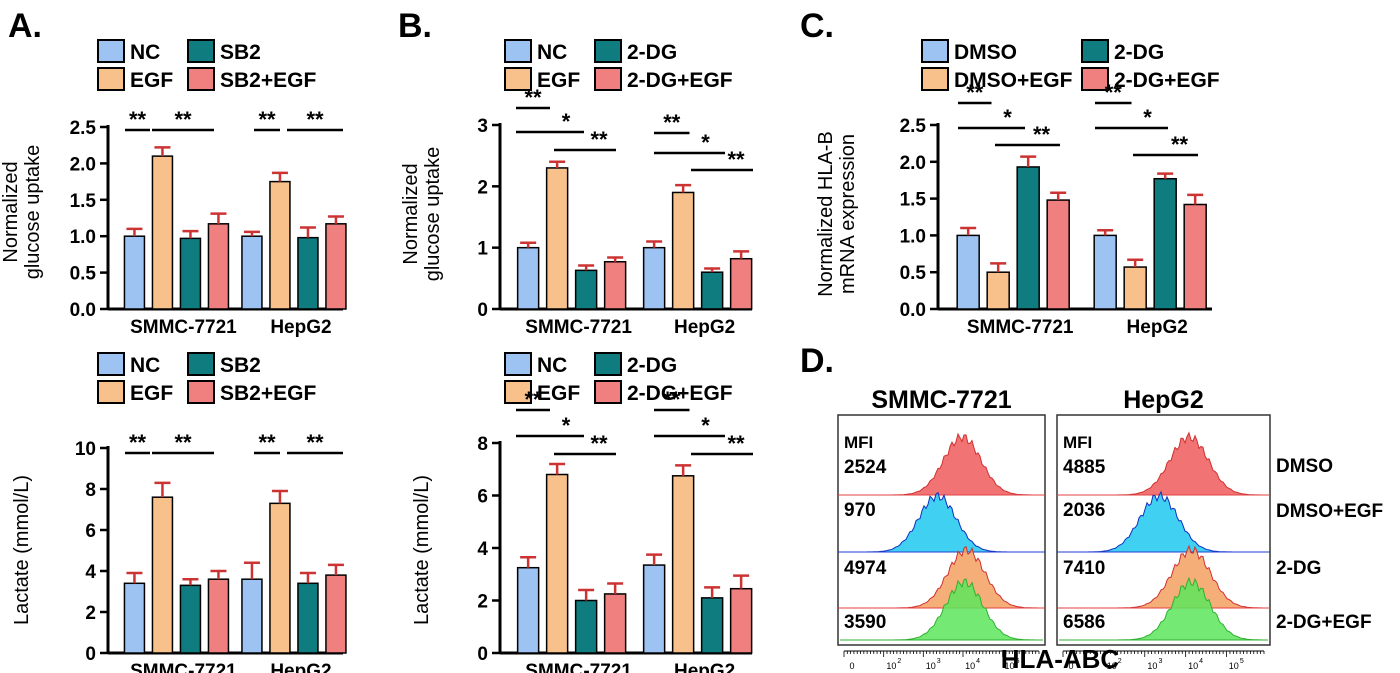 This screenshot has width=1400, height=673. Describe the element at coordinates (11, 211) in the screenshot. I see `y-axis-label-line: Normalized` at that location.